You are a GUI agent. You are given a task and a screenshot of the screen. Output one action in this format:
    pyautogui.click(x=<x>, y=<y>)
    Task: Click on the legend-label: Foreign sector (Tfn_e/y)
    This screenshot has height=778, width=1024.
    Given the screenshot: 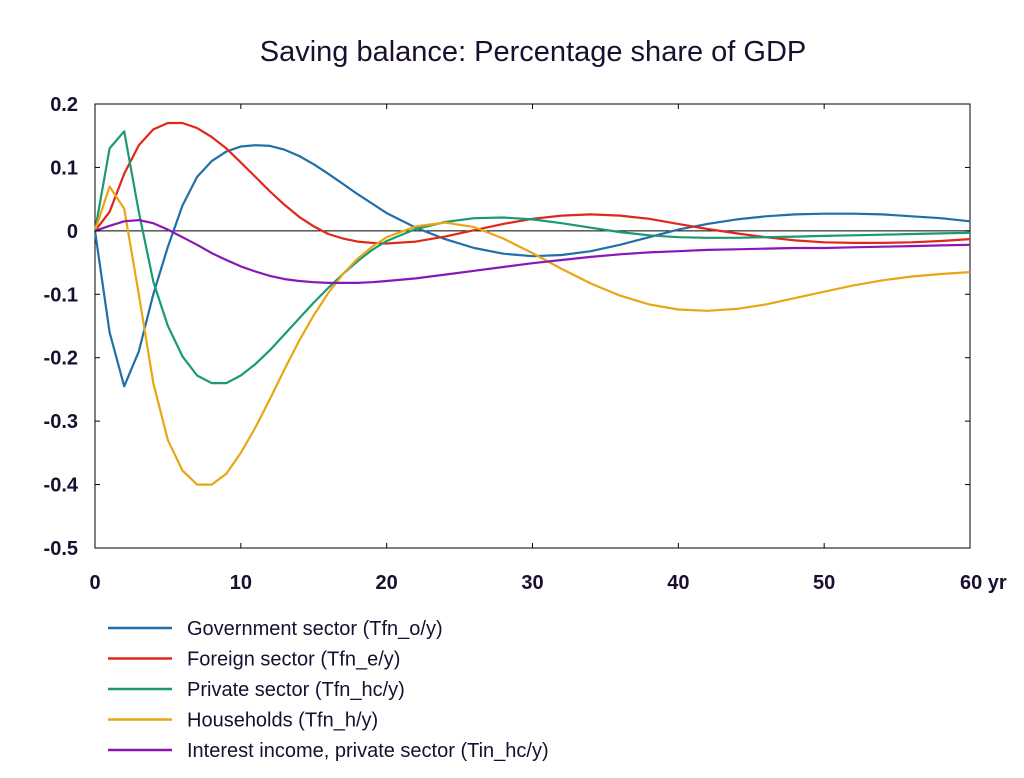 What is the action you would take?
    pyautogui.click(x=293, y=660)
    